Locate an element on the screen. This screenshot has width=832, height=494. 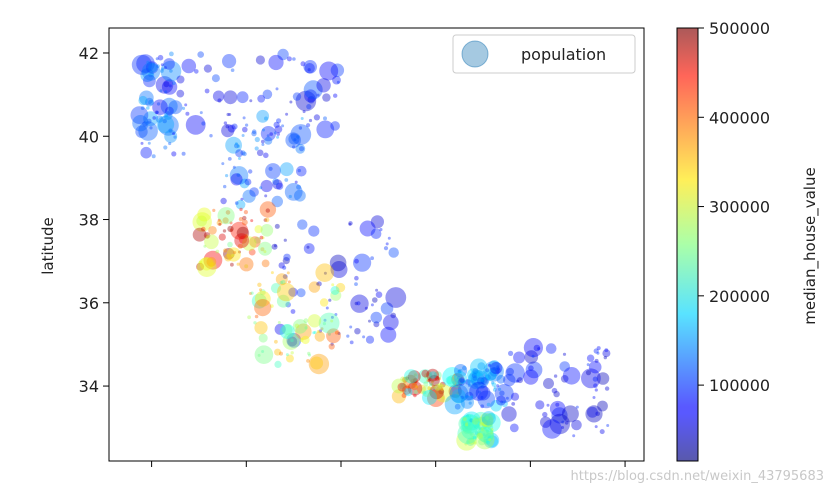
colorbar-tick-label: 300000 is located at coordinates (739, 207).